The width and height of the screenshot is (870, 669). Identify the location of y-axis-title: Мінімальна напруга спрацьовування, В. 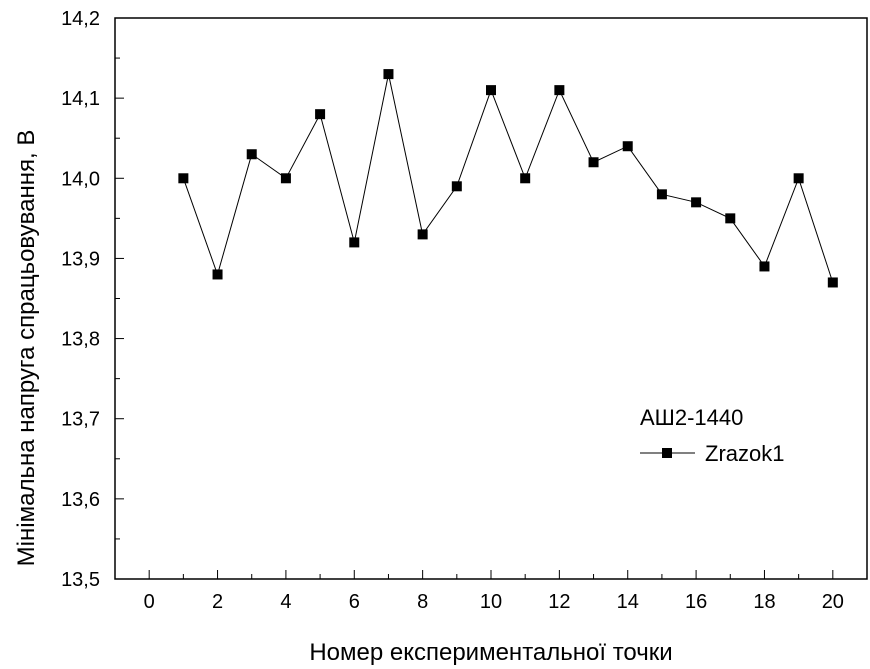
(26, 348).